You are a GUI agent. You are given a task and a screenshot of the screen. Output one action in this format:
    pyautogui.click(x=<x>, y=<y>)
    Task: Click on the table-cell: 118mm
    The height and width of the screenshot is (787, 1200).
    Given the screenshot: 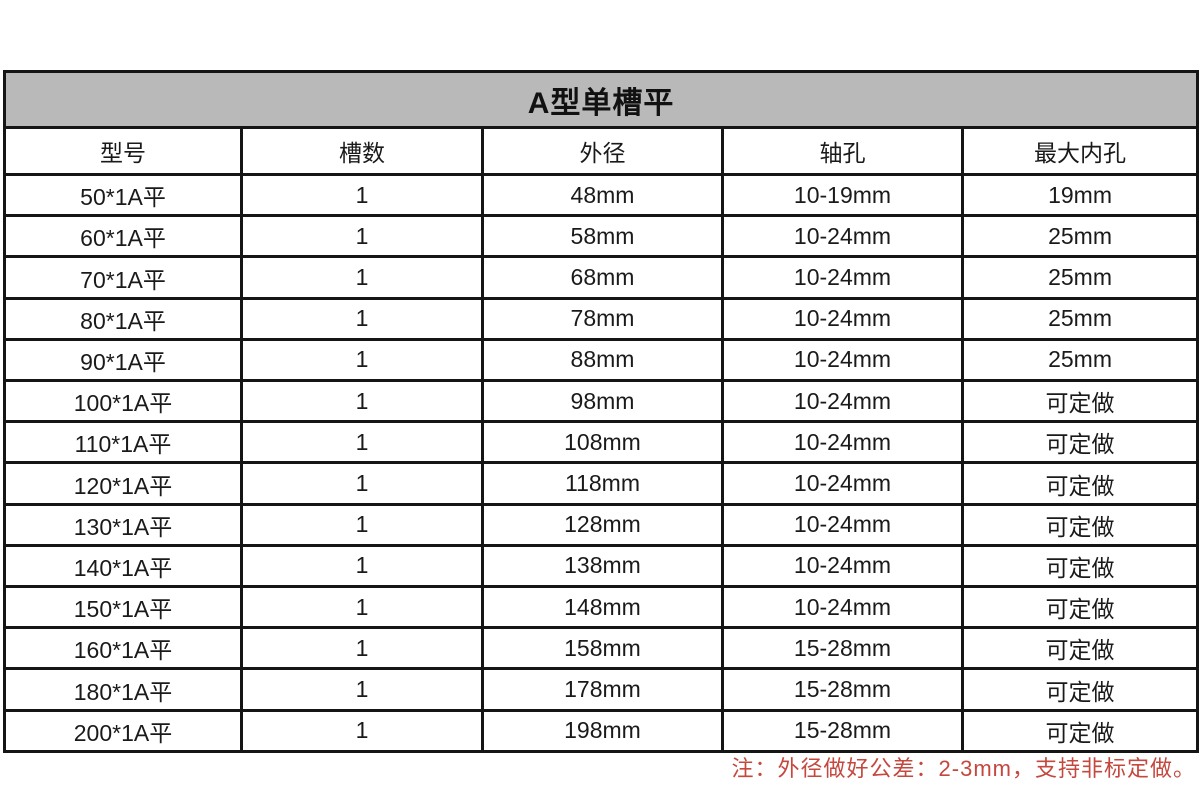 What is the action you would take?
    pyautogui.click(x=602, y=483)
    